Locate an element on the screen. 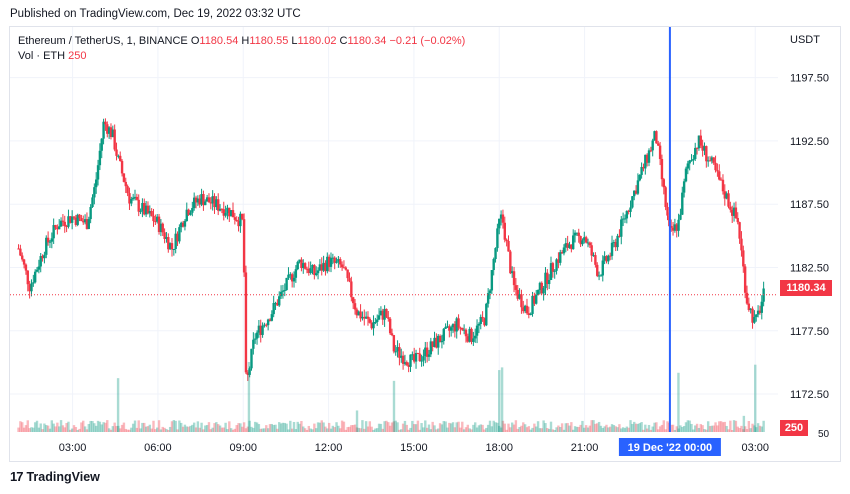 Image resolution: width=850 pixels, height=494 pixels. volume-tag: 250 is located at coordinates (794, 428).